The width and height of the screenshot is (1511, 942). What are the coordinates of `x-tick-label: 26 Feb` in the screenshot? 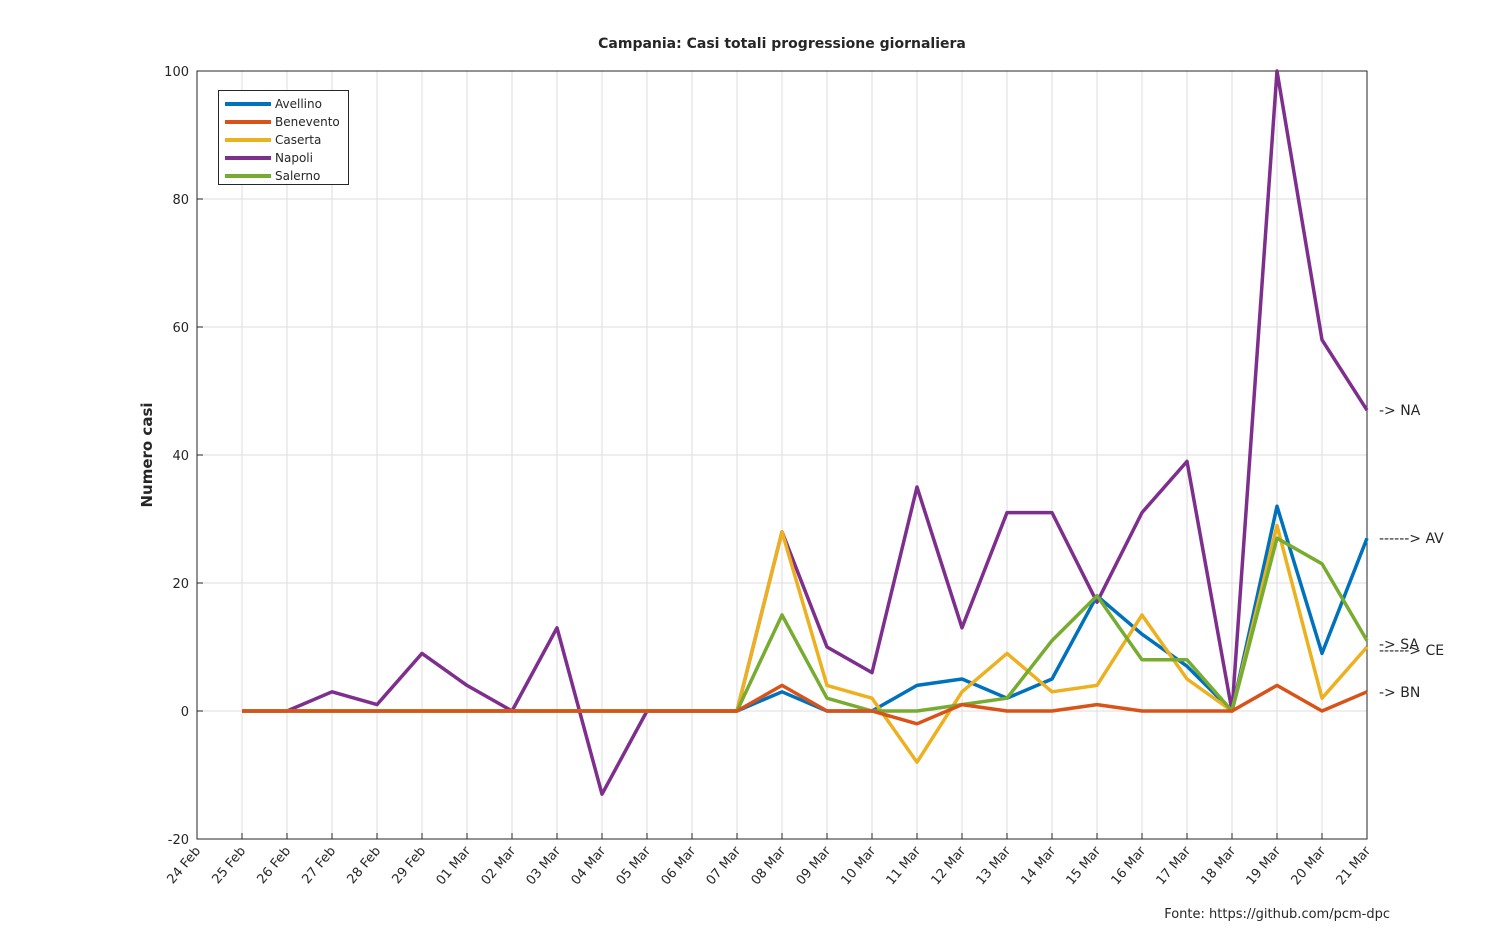 It's located at (274, 865).